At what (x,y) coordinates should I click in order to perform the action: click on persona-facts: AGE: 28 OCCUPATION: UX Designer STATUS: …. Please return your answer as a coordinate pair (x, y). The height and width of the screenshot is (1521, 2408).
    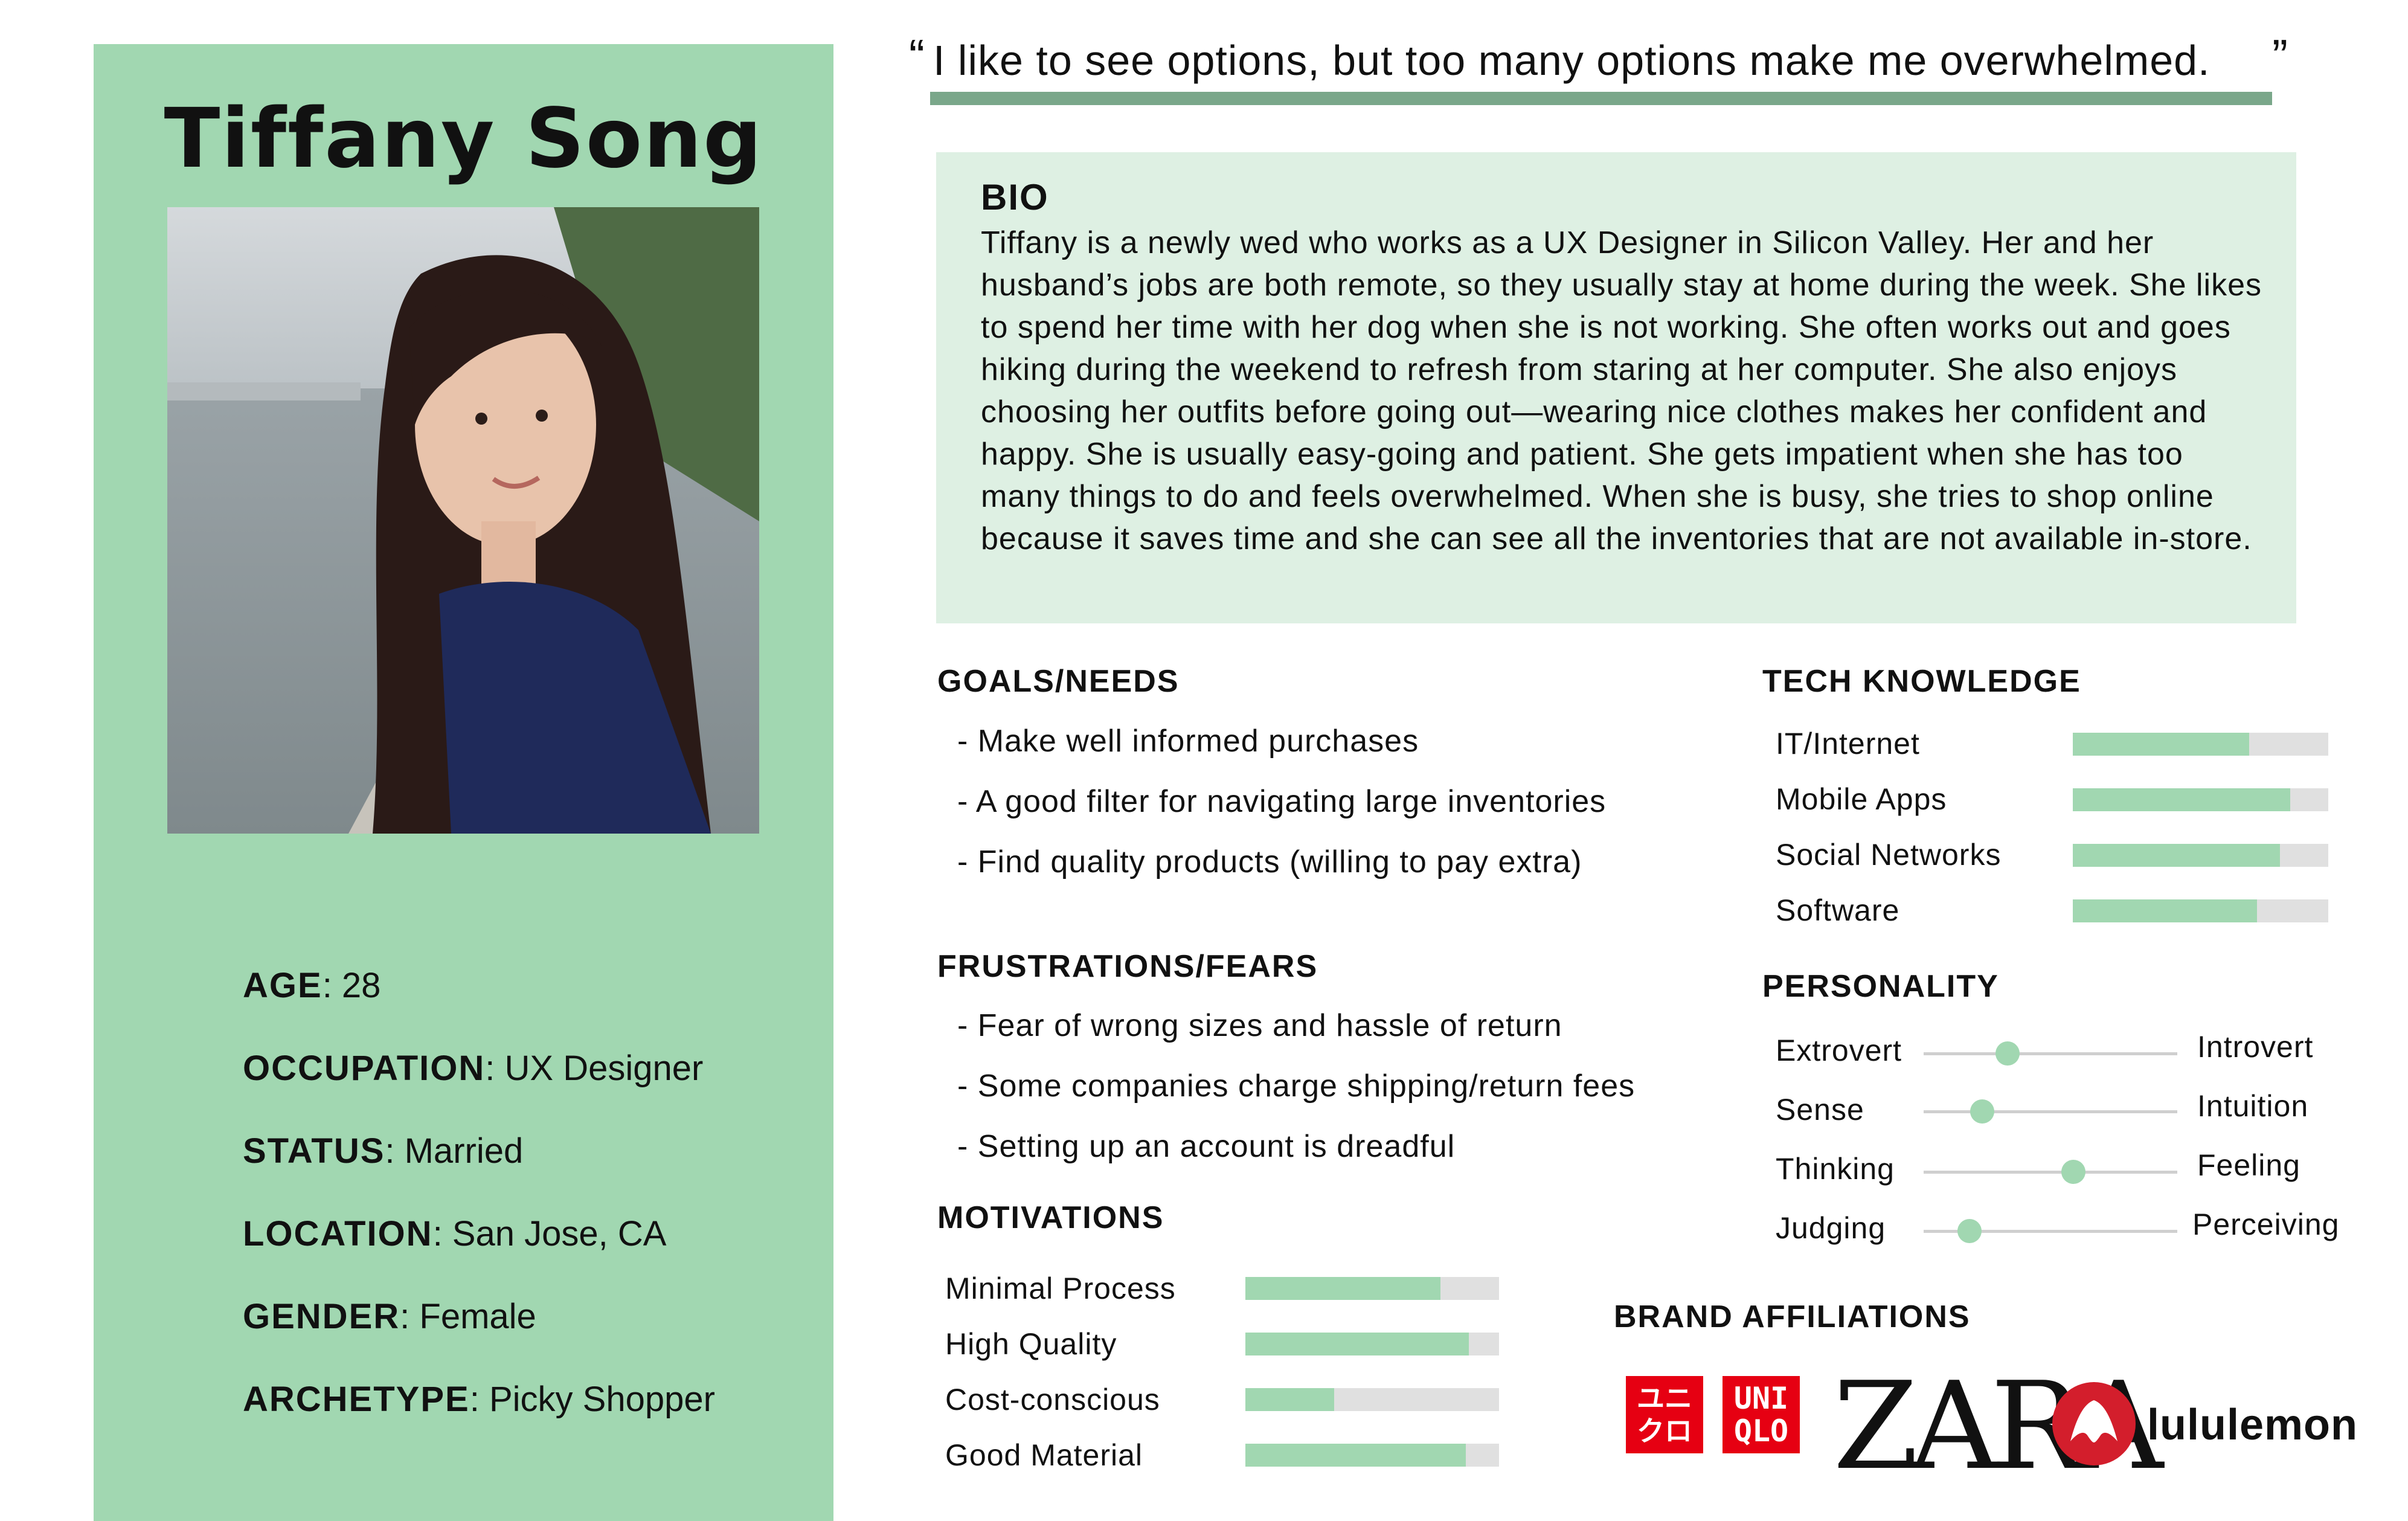
    Looking at the image, I should click on (479, 1192).